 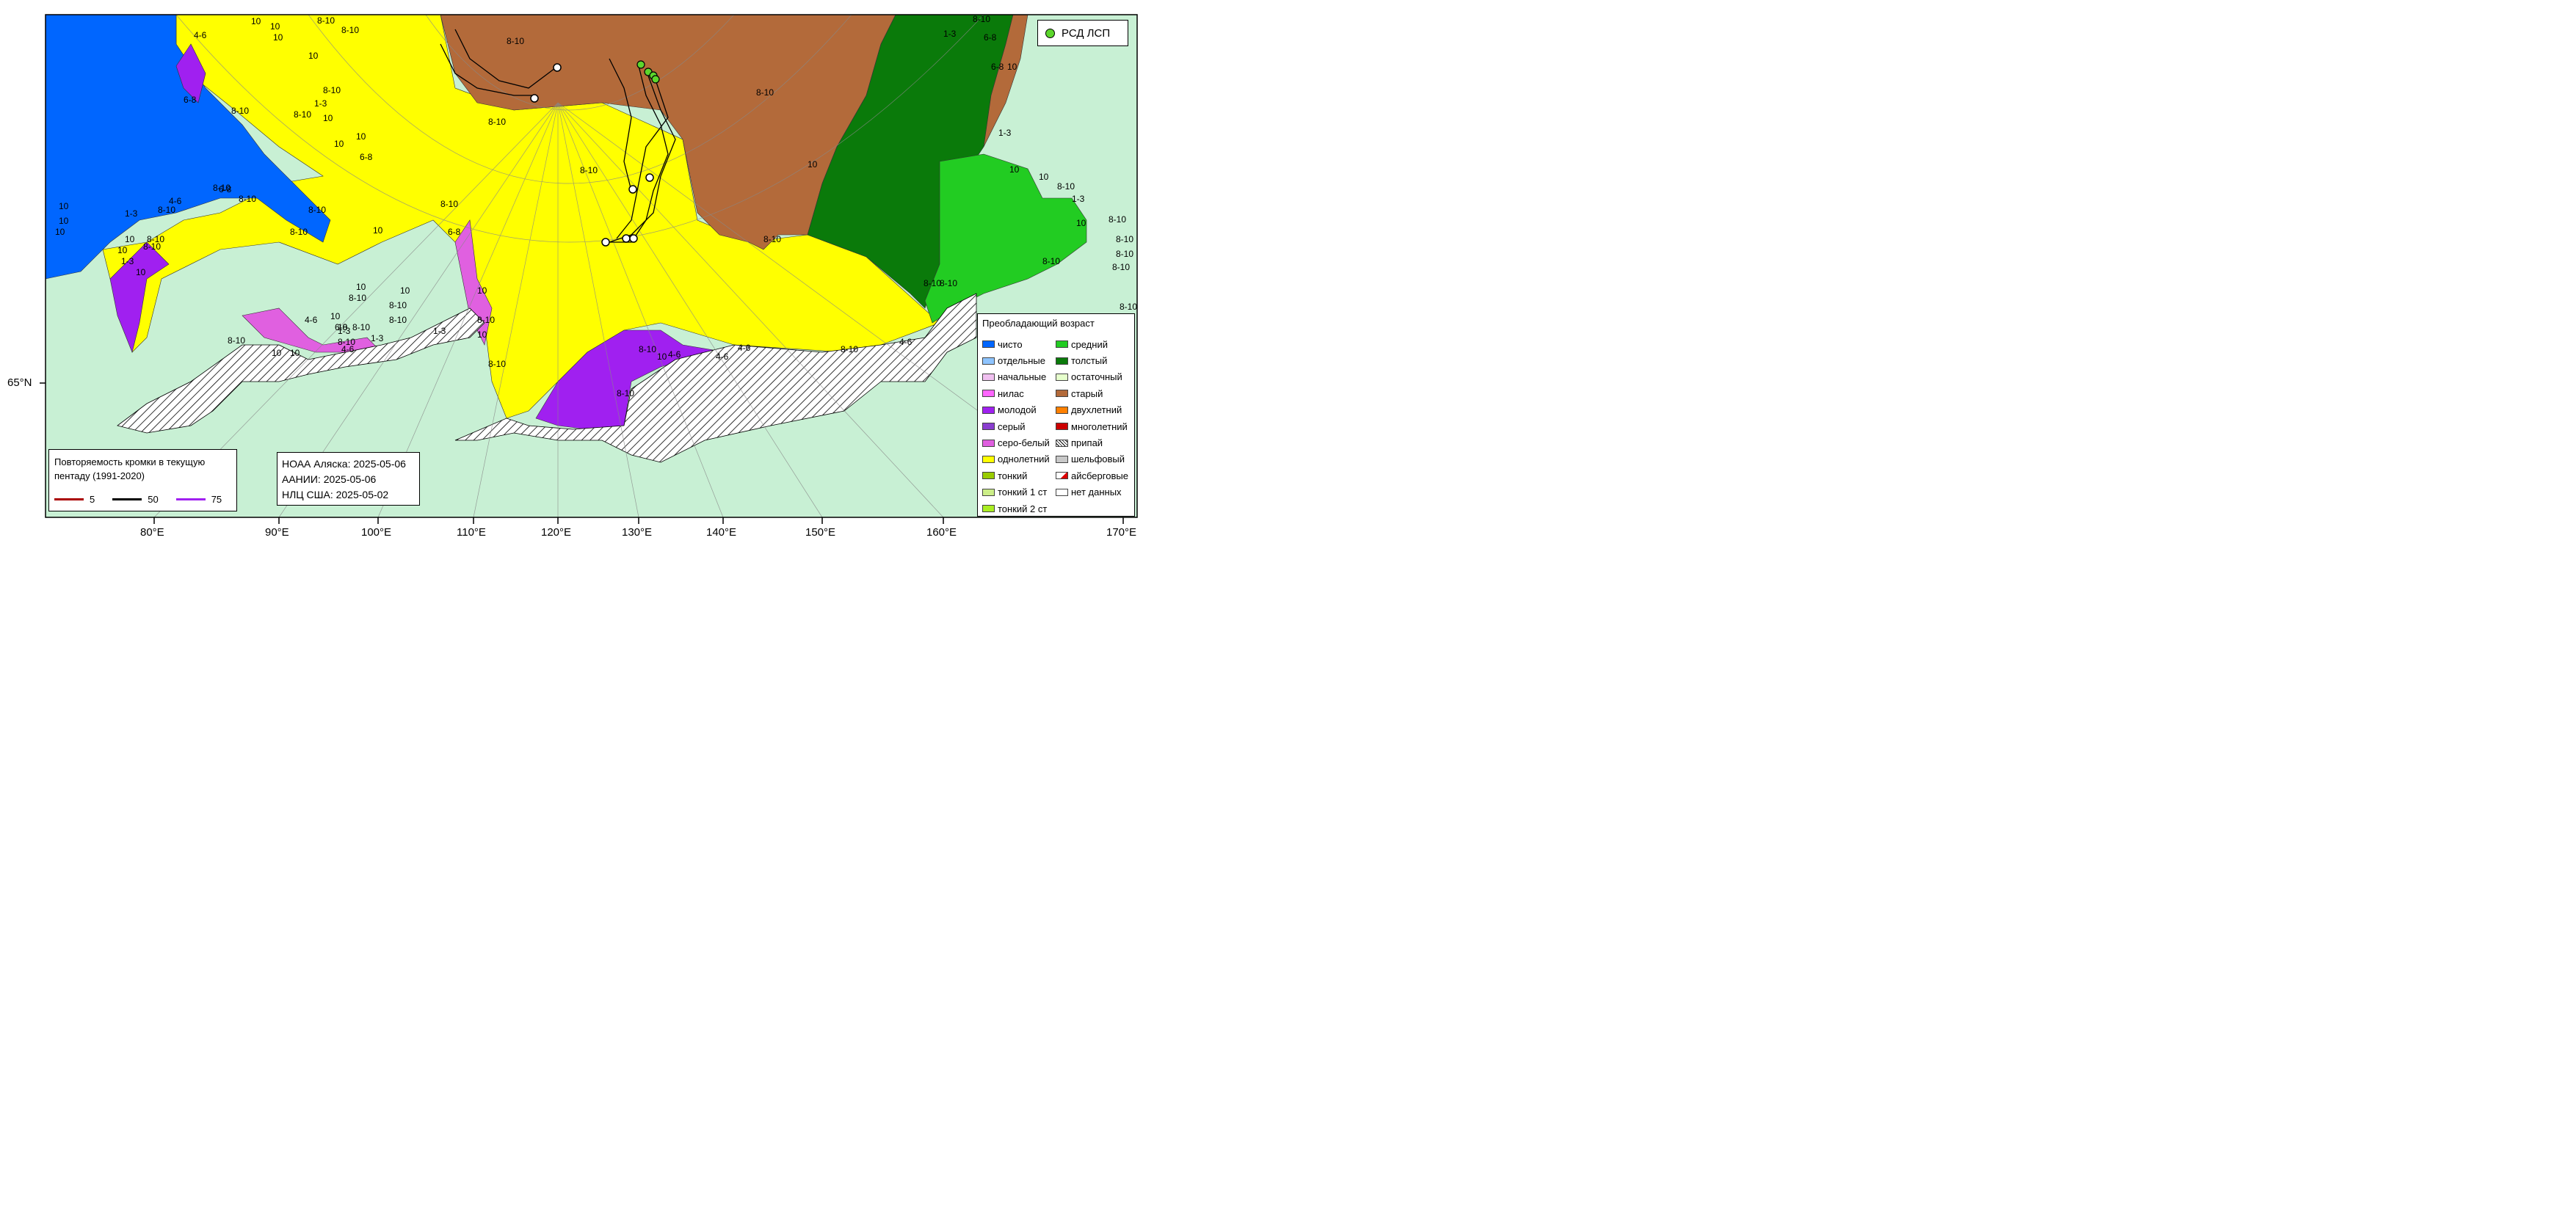 I want to click on line-5-icon, so click(x=69, y=499).